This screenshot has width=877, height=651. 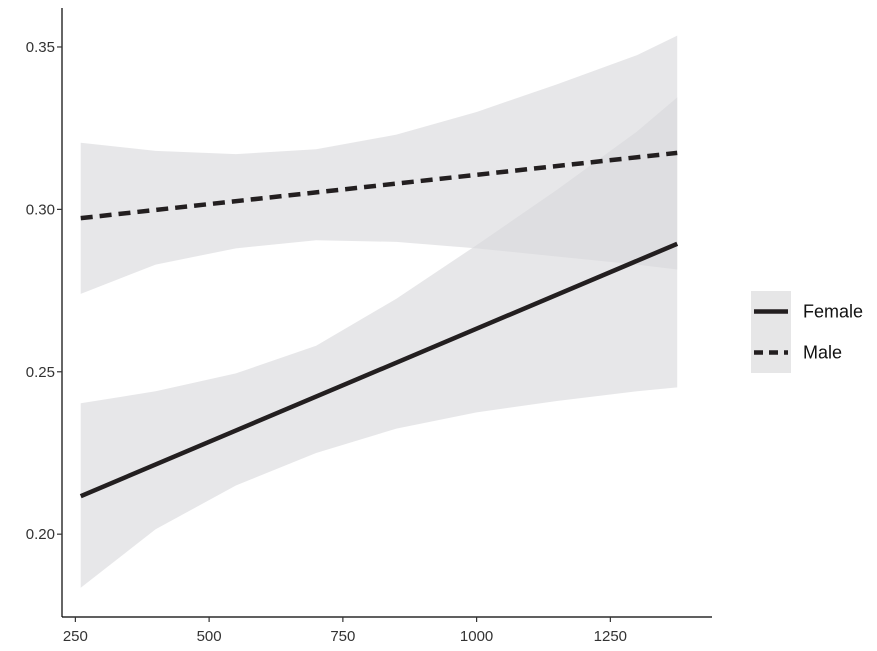 I want to click on x-axis-ticks: 250 500 750 1000 1250, so click(x=345, y=631).